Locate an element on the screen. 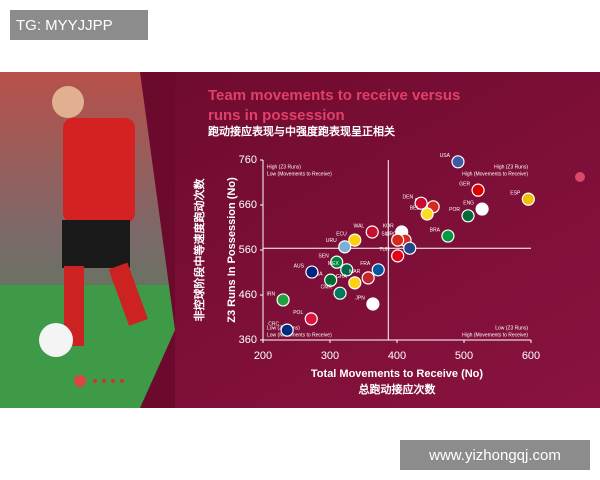 The width and height of the screenshot is (600, 480). chart-title: Team movements to receive versus is located at coordinates (334, 95).